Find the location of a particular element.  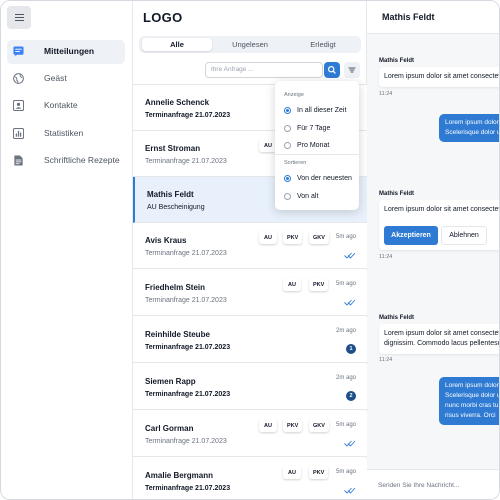

unread-count-badge: 2 is located at coordinates (351, 396).